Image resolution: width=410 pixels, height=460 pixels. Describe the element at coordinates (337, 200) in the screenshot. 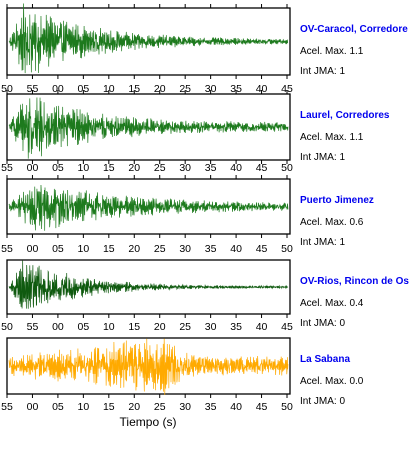

I see `station-name: Puerto Jimenez` at that location.